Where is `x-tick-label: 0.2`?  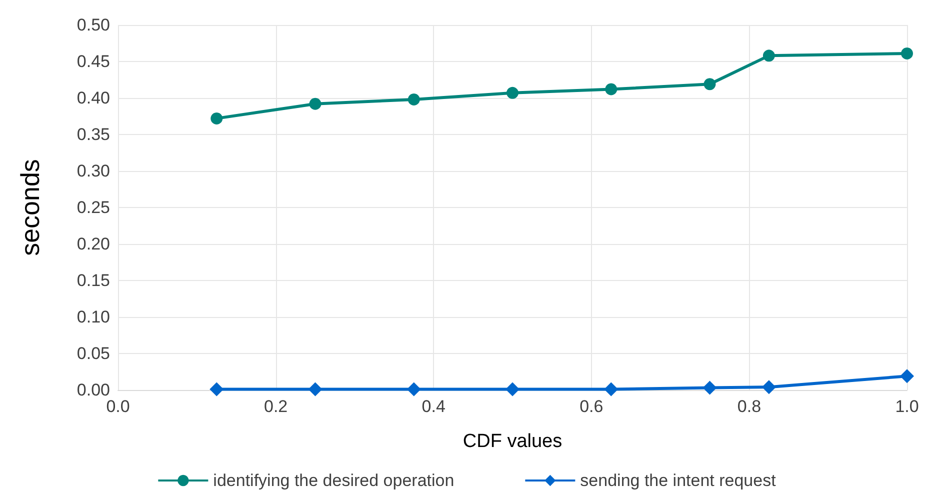 x-tick-label: 0.2 is located at coordinates (276, 406).